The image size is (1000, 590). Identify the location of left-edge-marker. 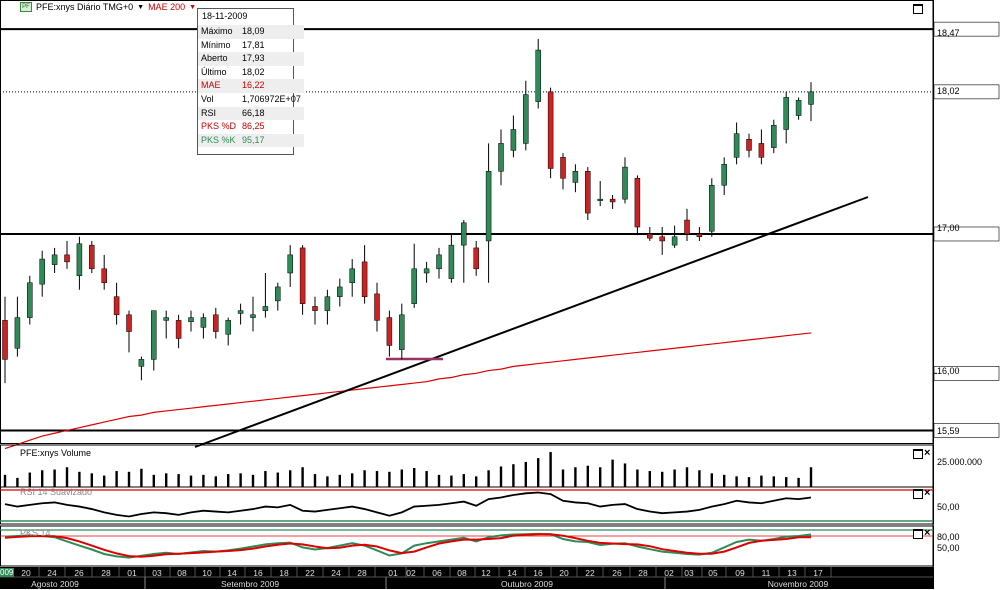
(7, 572).